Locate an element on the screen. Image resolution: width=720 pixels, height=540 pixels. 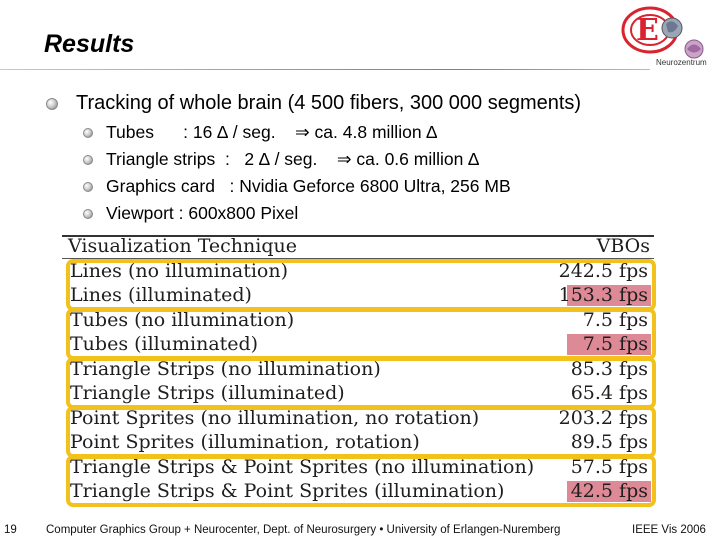
table-row-vbos: 242.5 fps is located at coordinates (603, 271).